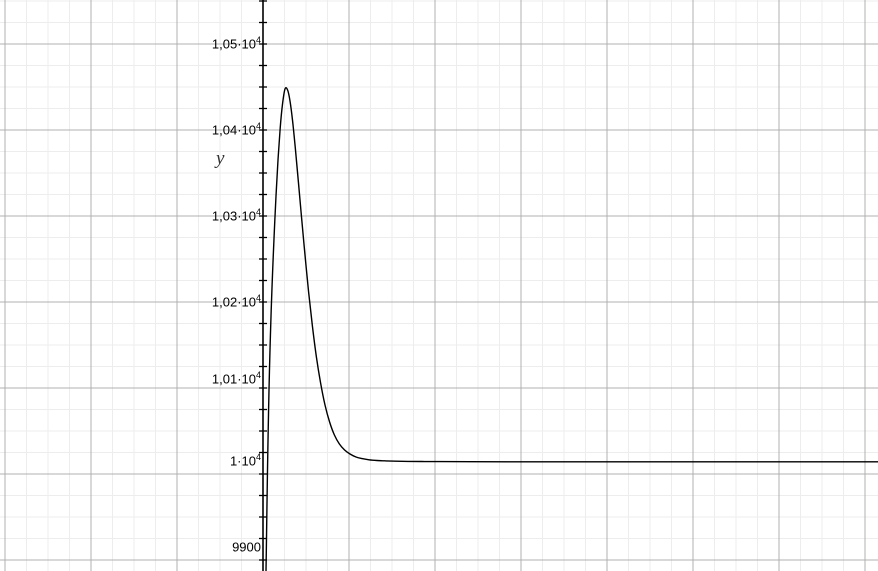 The width and height of the screenshot is (878, 571). What do you see at coordinates (233, 216) in the screenshot?
I see `y-tick-label-mantissa: 1,03·10` at bounding box center [233, 216].